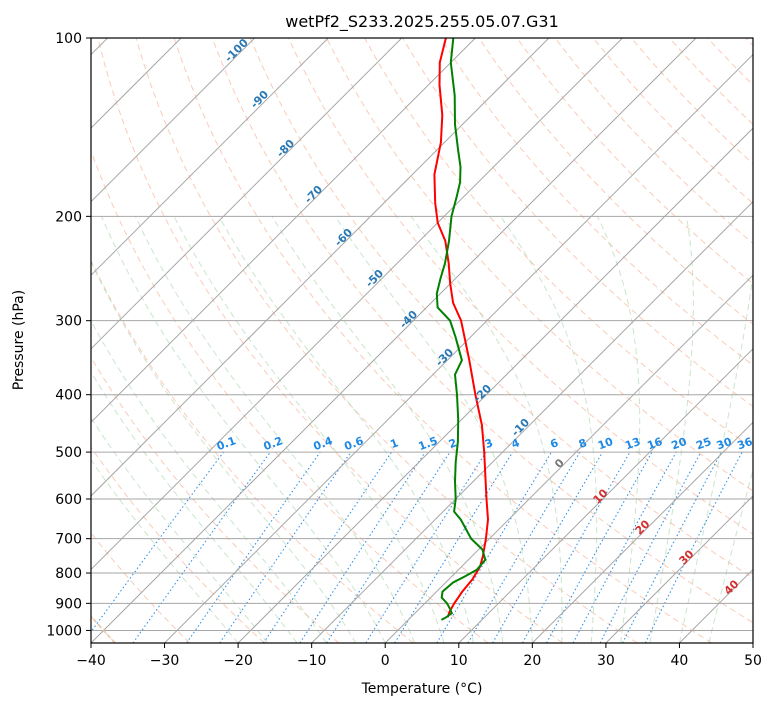 This screenshot has height=708, width=775. Describe the element at coordinates (703, 443) in the screenshot. I see `mixing-ratio-label: 25` at that location.